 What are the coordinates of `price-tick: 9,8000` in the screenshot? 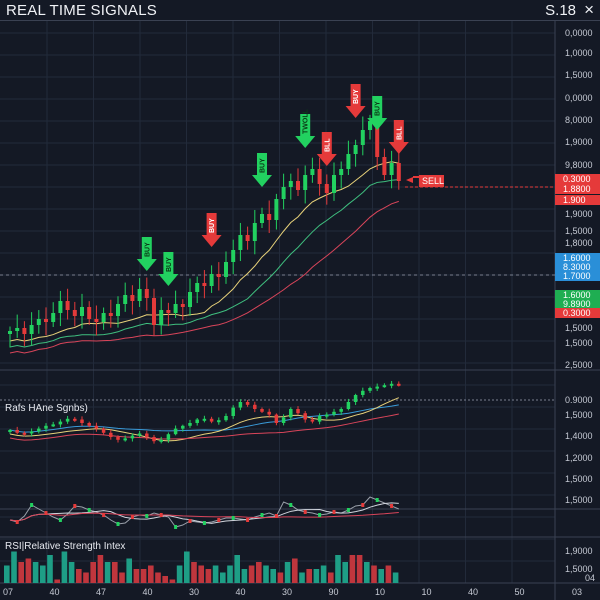 It's located at (579, 165).